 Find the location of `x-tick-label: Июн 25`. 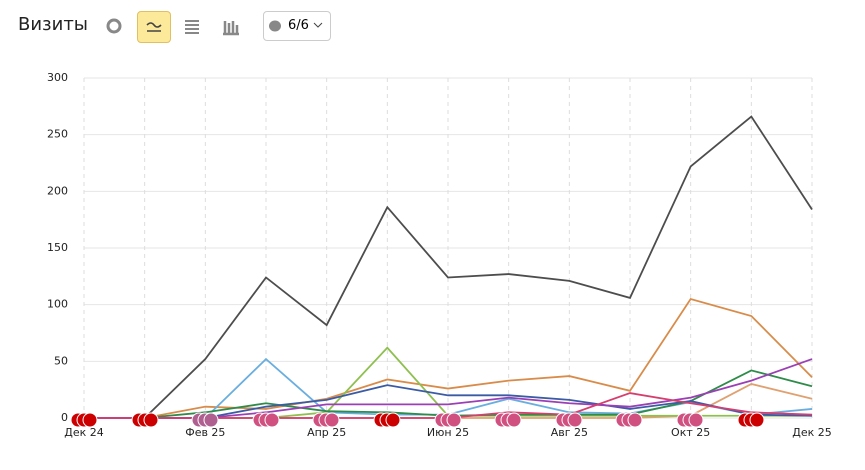

x-tick-label: Июн 25 is located at coordinates (448, 432).